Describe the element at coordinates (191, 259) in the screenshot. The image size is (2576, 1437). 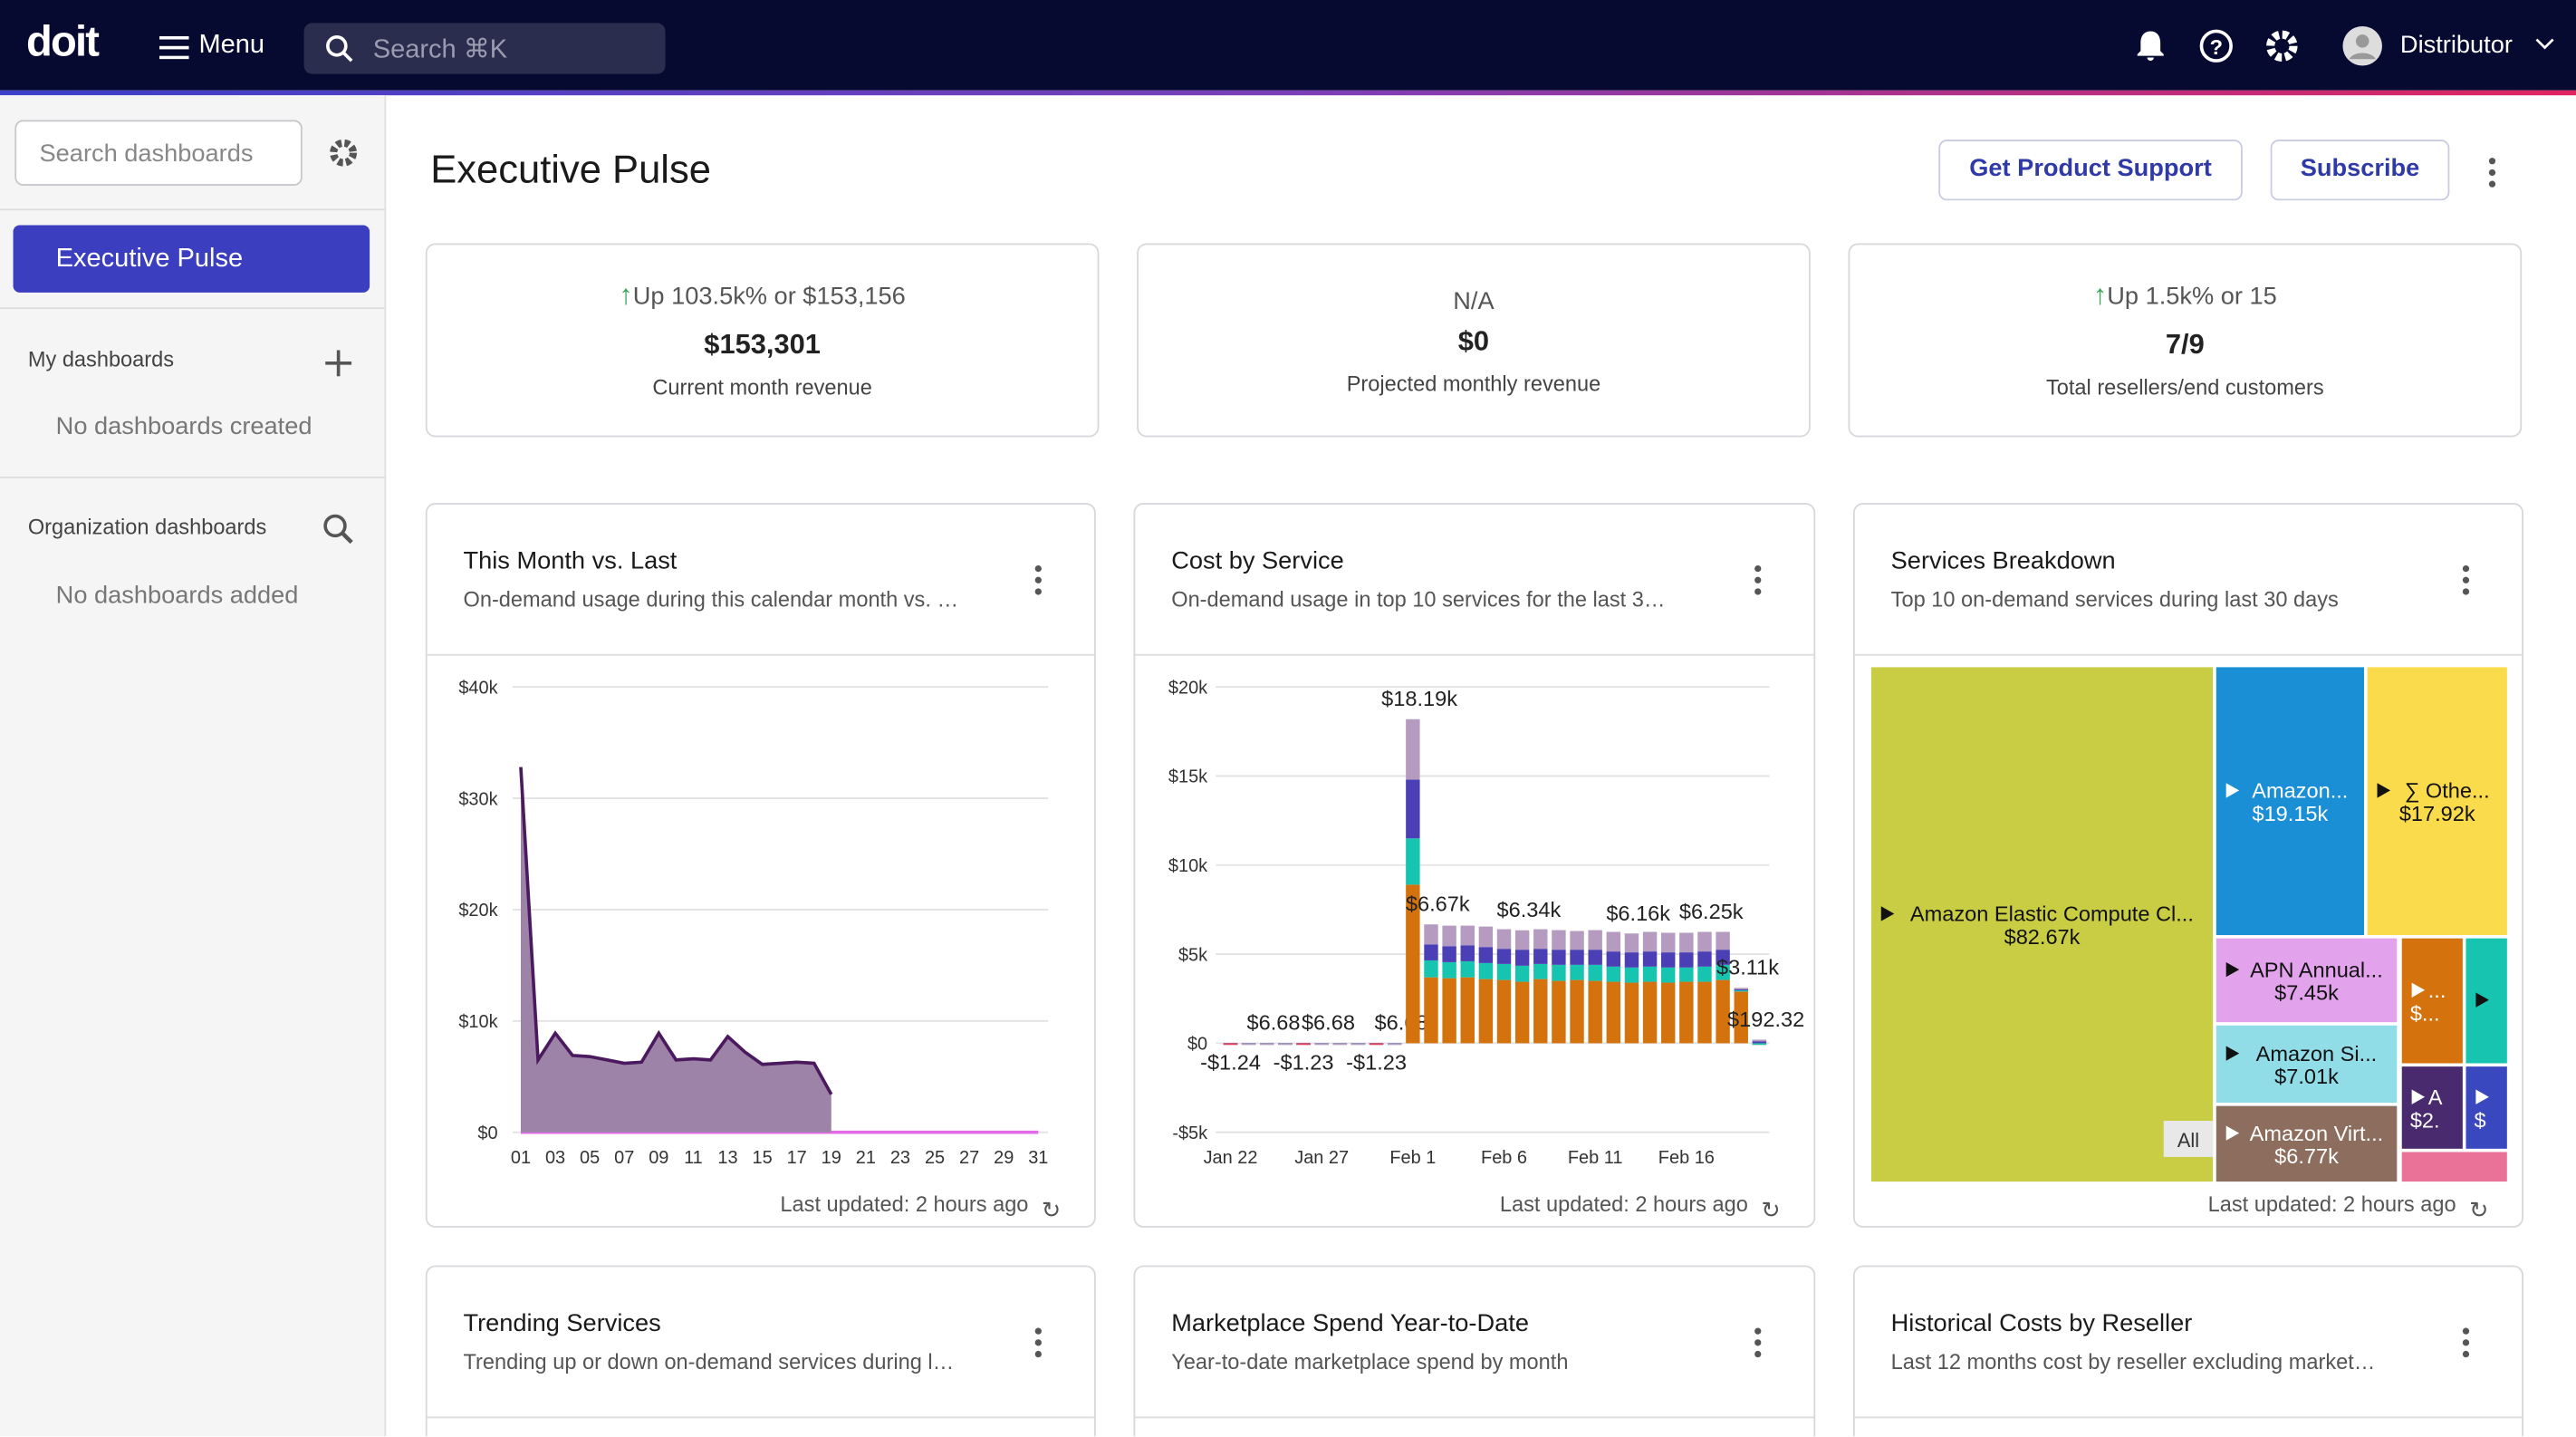
I see `active-dashboard: Executive Pulse` at that location.